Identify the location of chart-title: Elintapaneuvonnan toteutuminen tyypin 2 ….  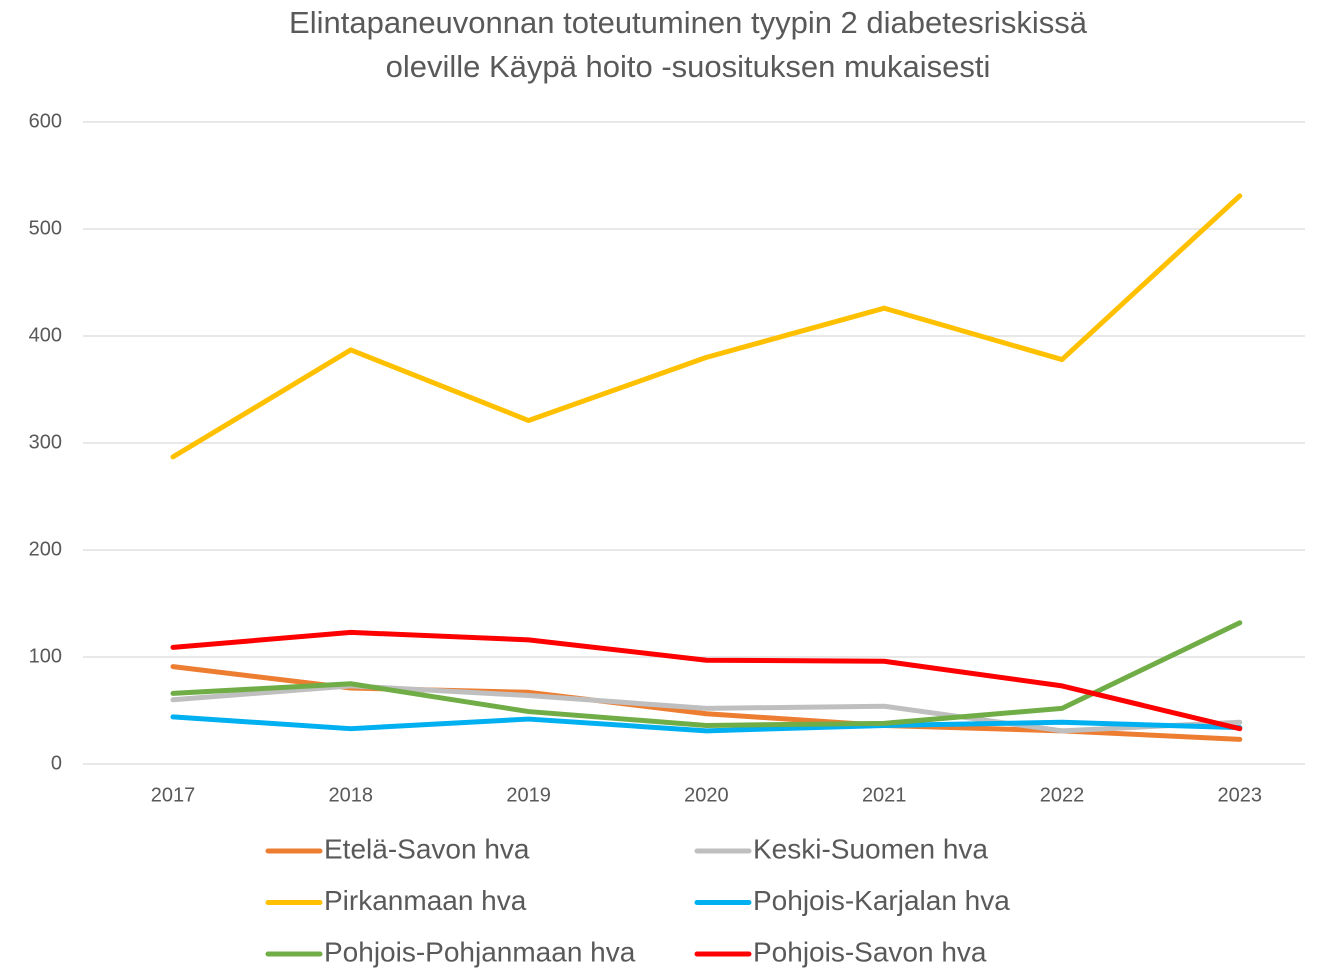
(688, 22).